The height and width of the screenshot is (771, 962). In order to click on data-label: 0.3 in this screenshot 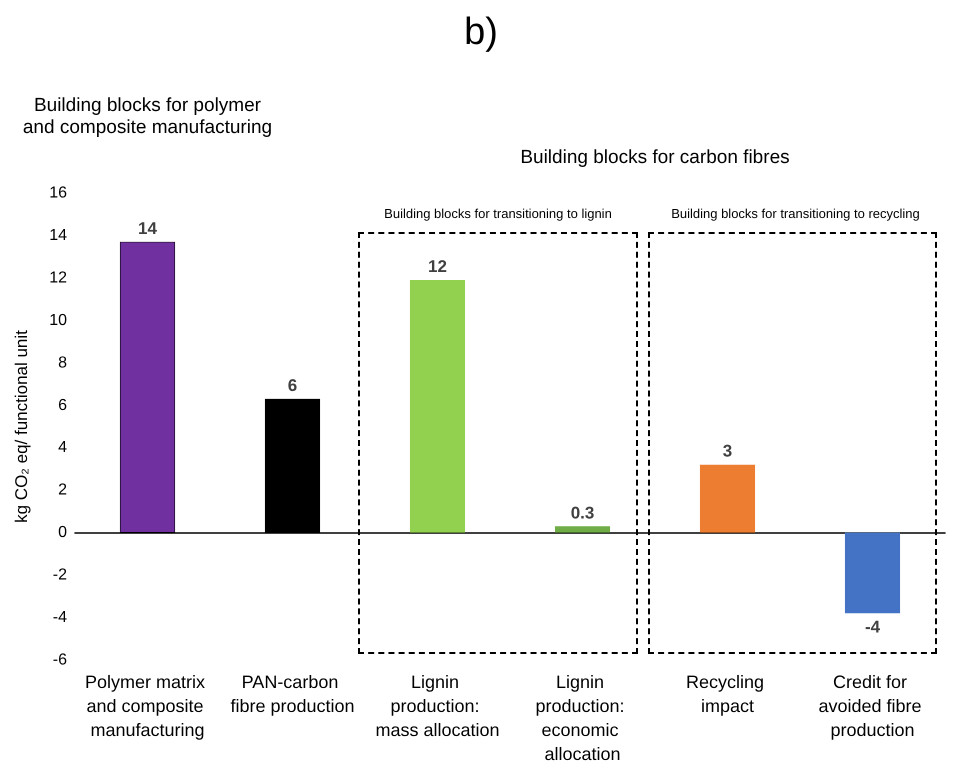, I will do `click(582, 512)`.